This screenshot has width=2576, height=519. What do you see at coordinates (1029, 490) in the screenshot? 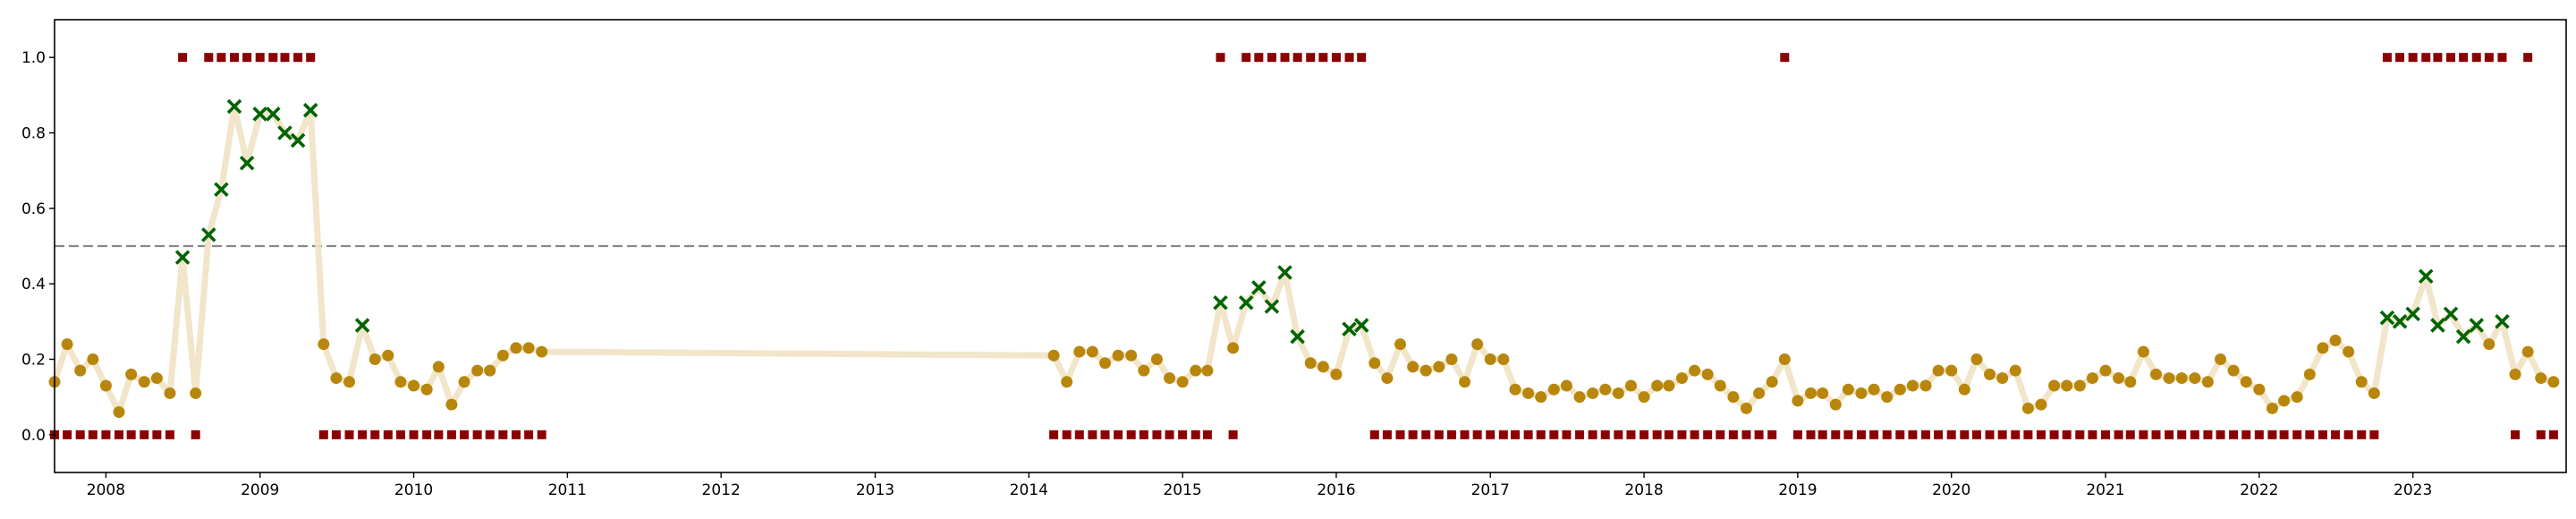
I see `x-tick-label: 2014` at bounding box center [1029, 490].